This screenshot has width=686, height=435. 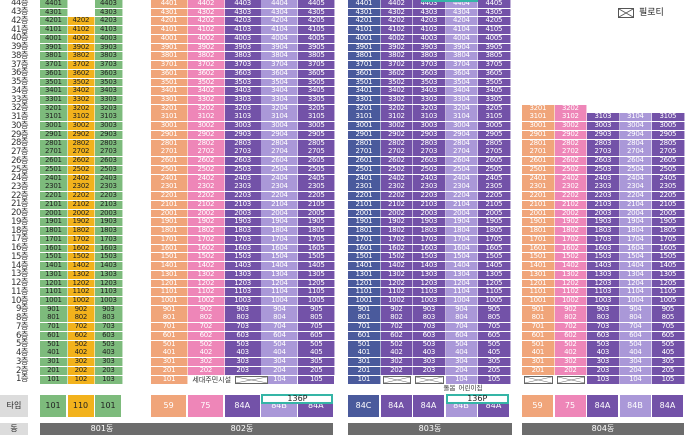 What do you see at coordinates (316, 275) in the screenshot?
I see `unit-cell: 1305` at bounding box center [316, 275].